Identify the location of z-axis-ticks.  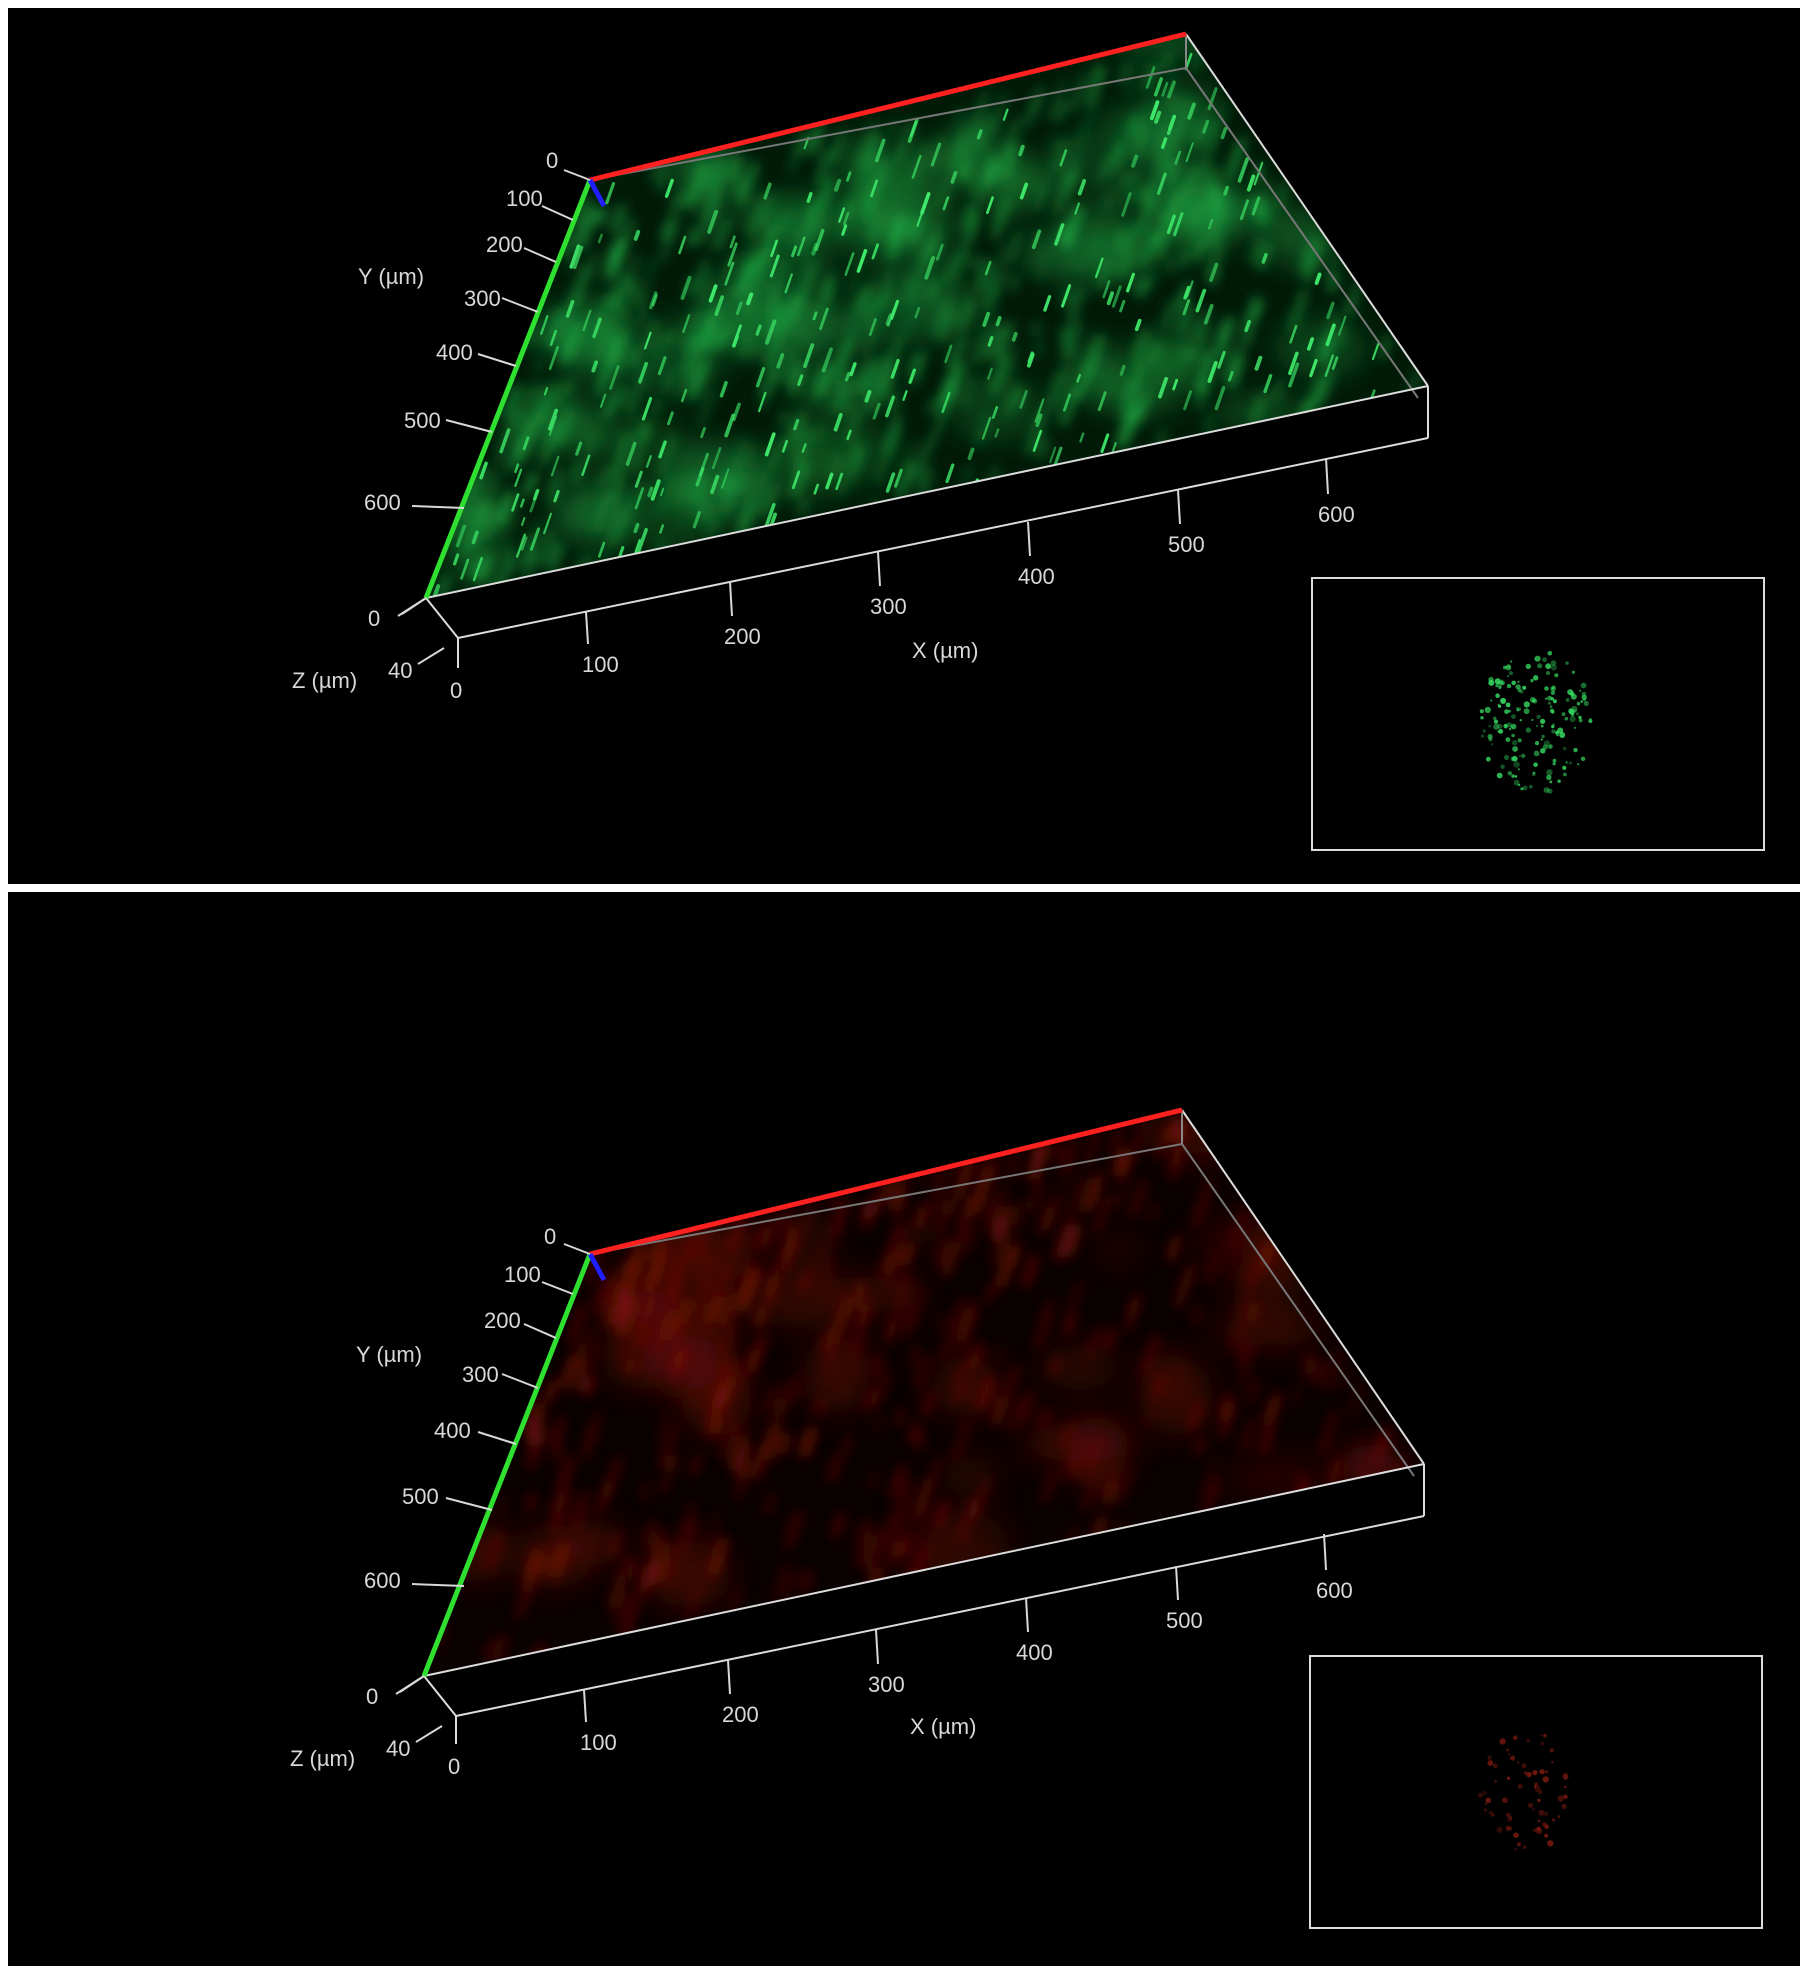
(419, 1709).